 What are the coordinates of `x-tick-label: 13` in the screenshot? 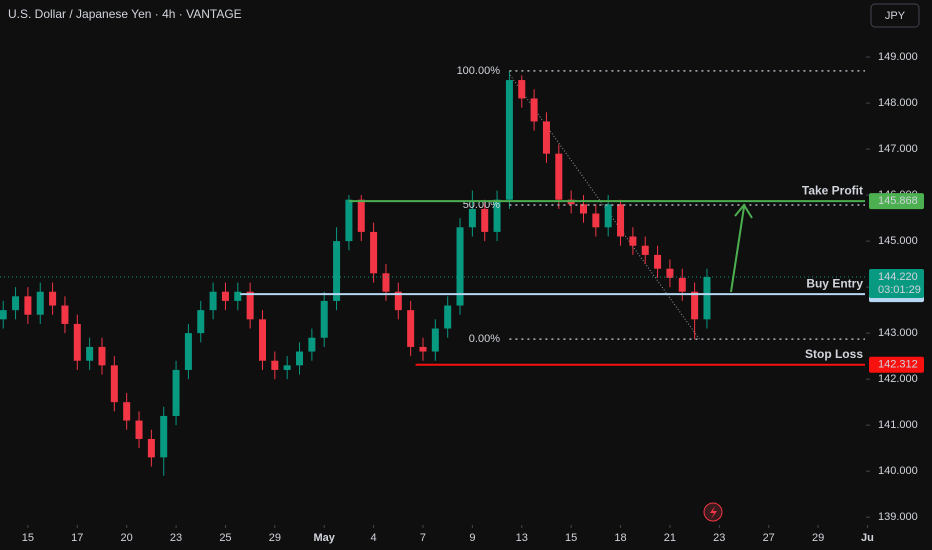 It's located at (522, 538).